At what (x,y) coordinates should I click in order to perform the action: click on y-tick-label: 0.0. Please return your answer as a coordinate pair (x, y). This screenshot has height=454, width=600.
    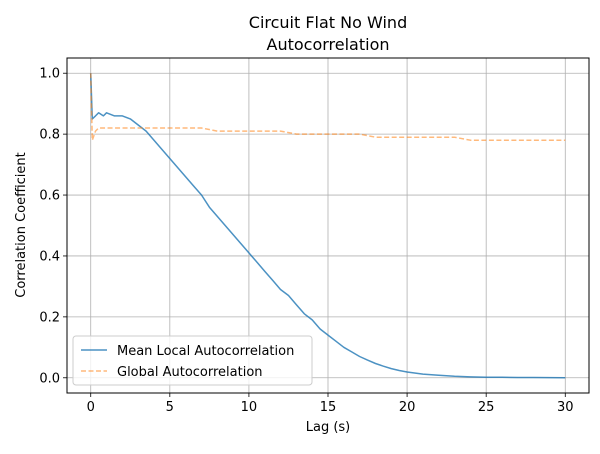
    Looking at the image, I should click on (49, 378).